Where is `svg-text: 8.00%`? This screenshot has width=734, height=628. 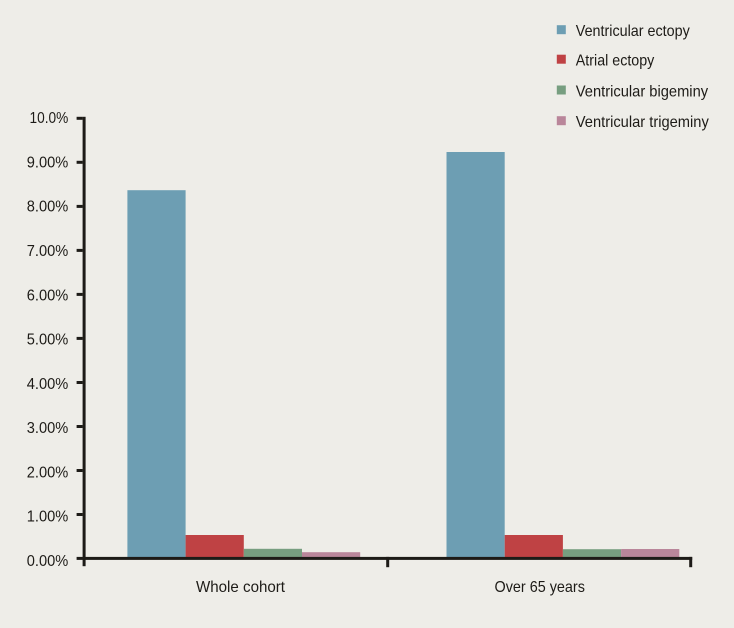 svg-text: 8.00% is located at coordinates (48, 207).